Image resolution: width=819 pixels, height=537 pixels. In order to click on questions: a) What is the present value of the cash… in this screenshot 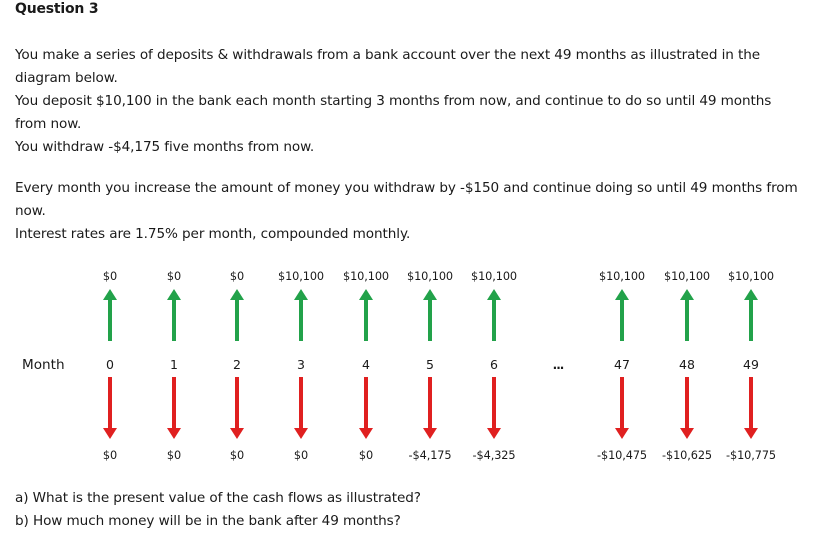, I will do `click(218, 510)`.